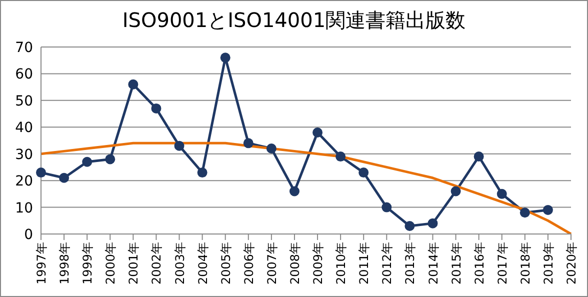  I want to click on x-tick-label: 2010年, so click(341, 263).